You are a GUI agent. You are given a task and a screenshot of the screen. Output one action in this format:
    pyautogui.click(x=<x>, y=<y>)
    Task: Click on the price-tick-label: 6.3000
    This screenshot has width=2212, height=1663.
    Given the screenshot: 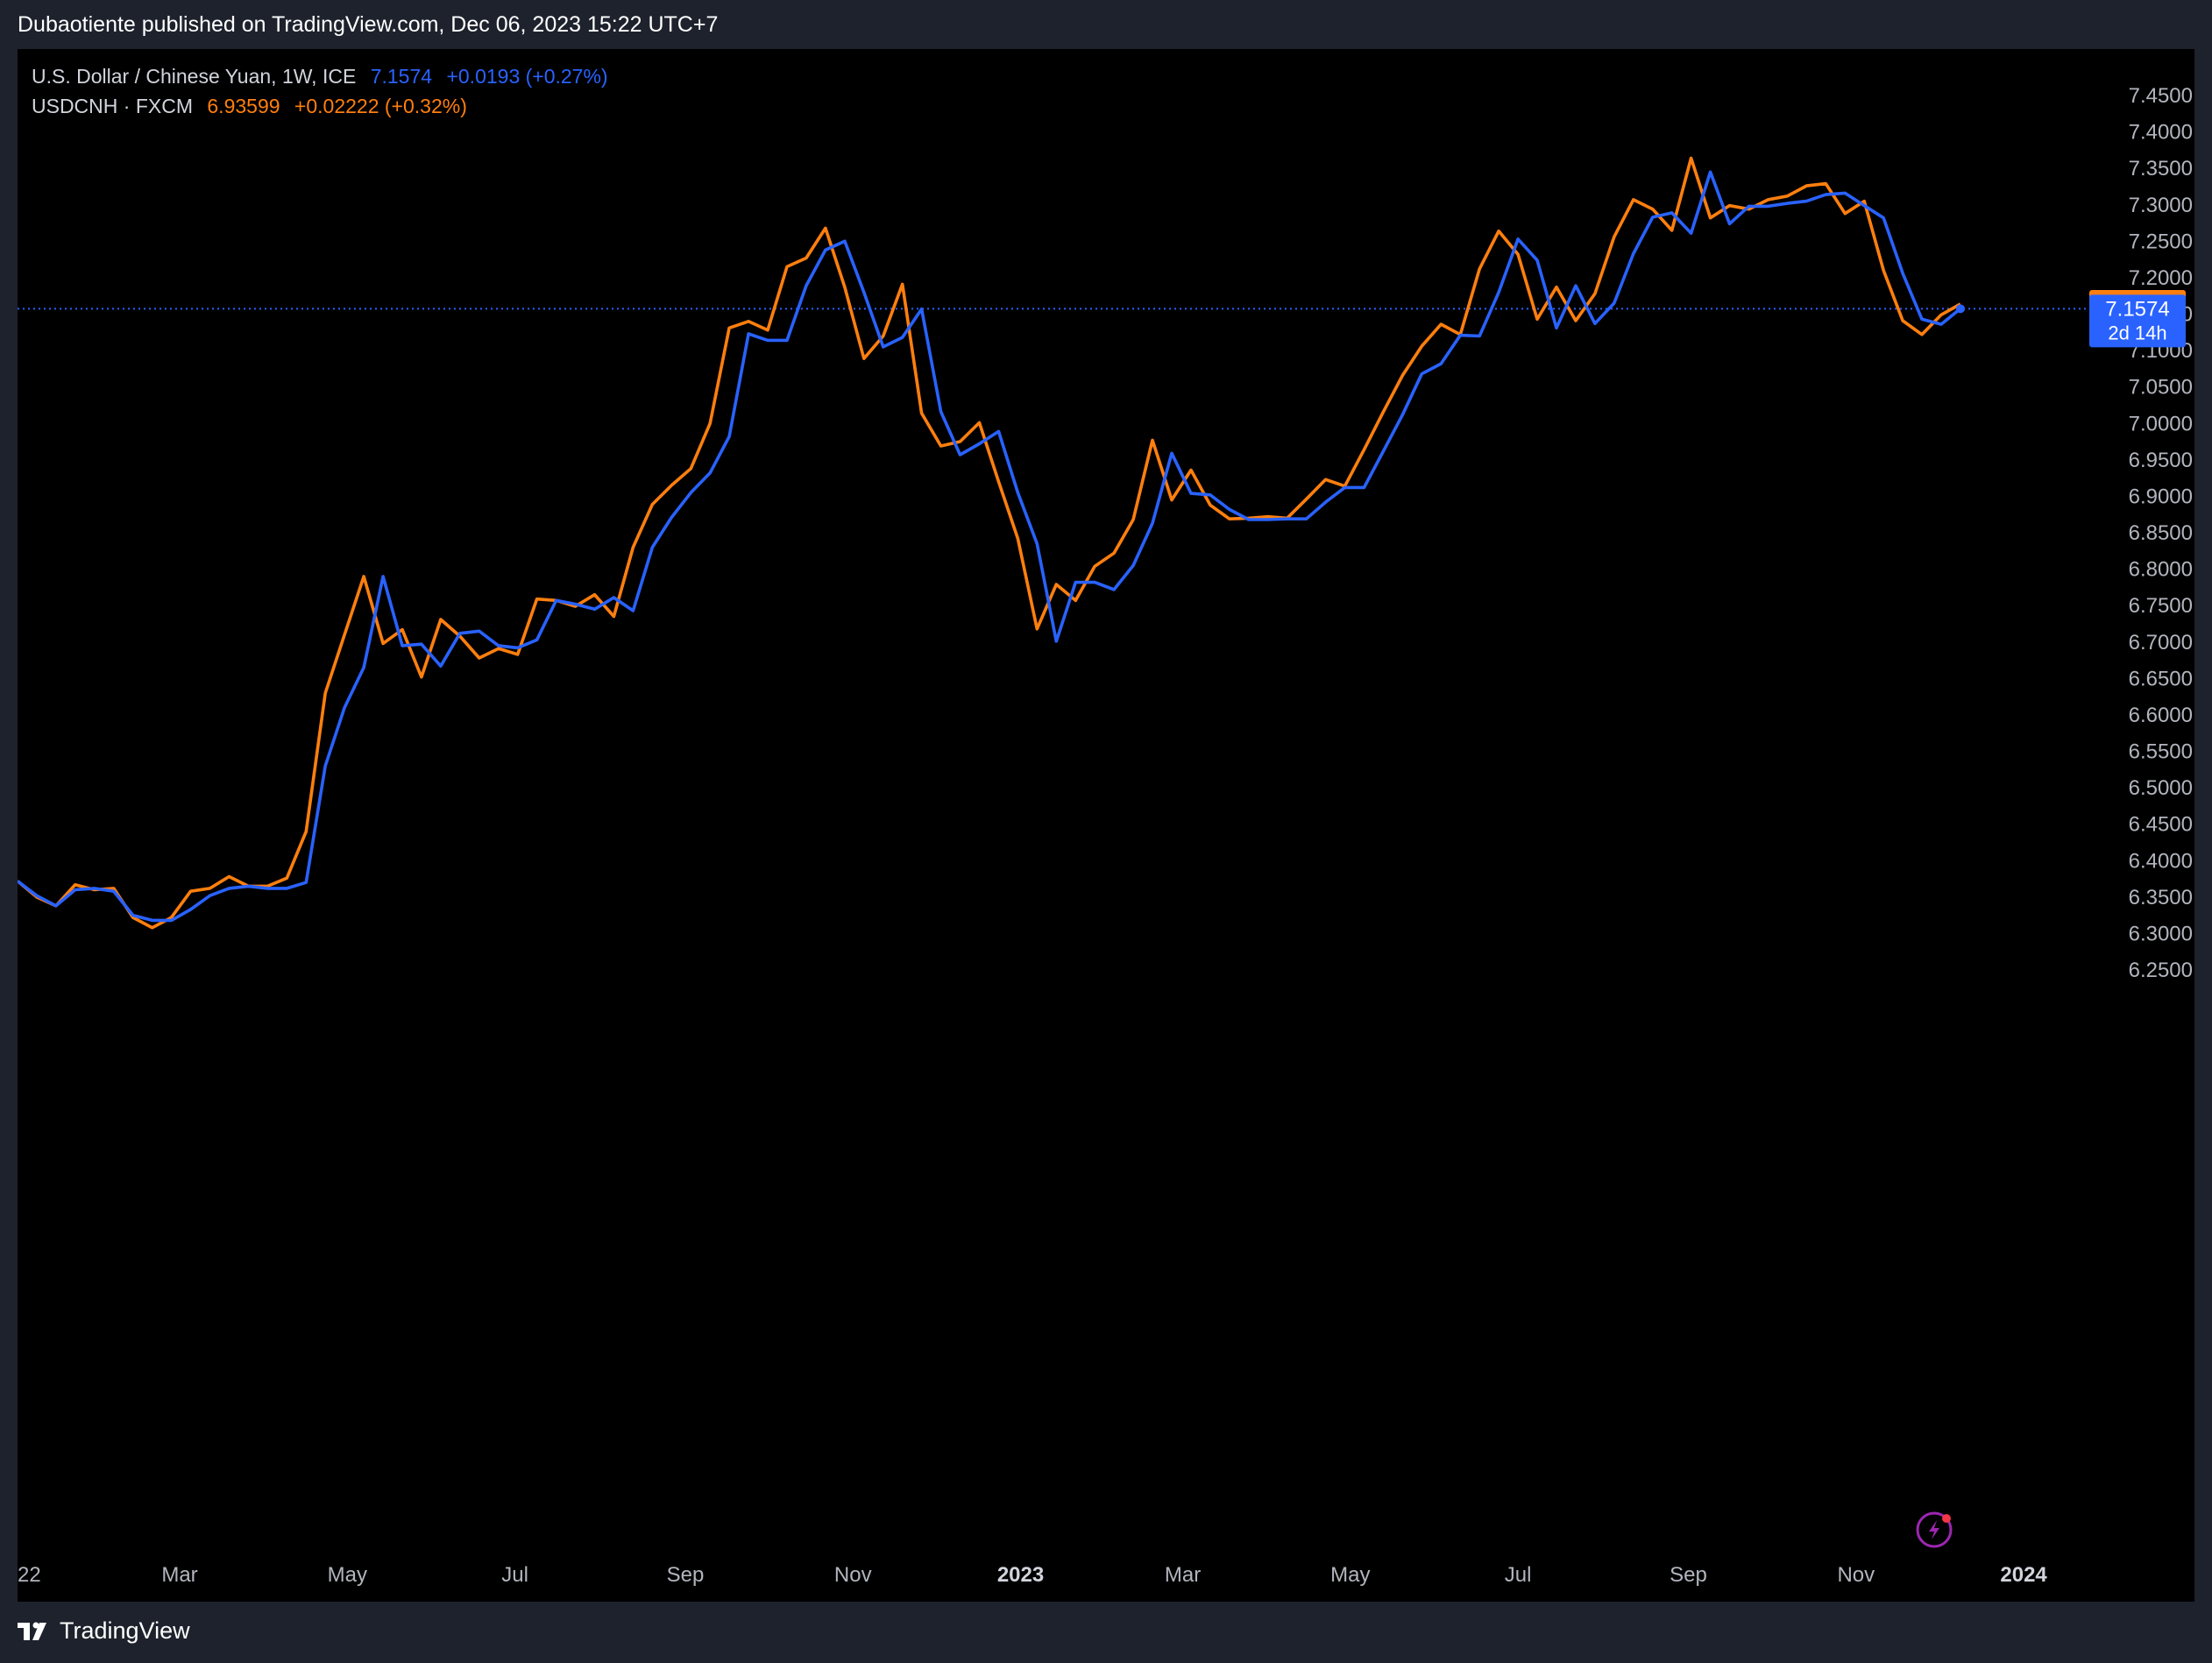 What is the action you would take?
    pyautogui.click(x=2161, y=934)
    